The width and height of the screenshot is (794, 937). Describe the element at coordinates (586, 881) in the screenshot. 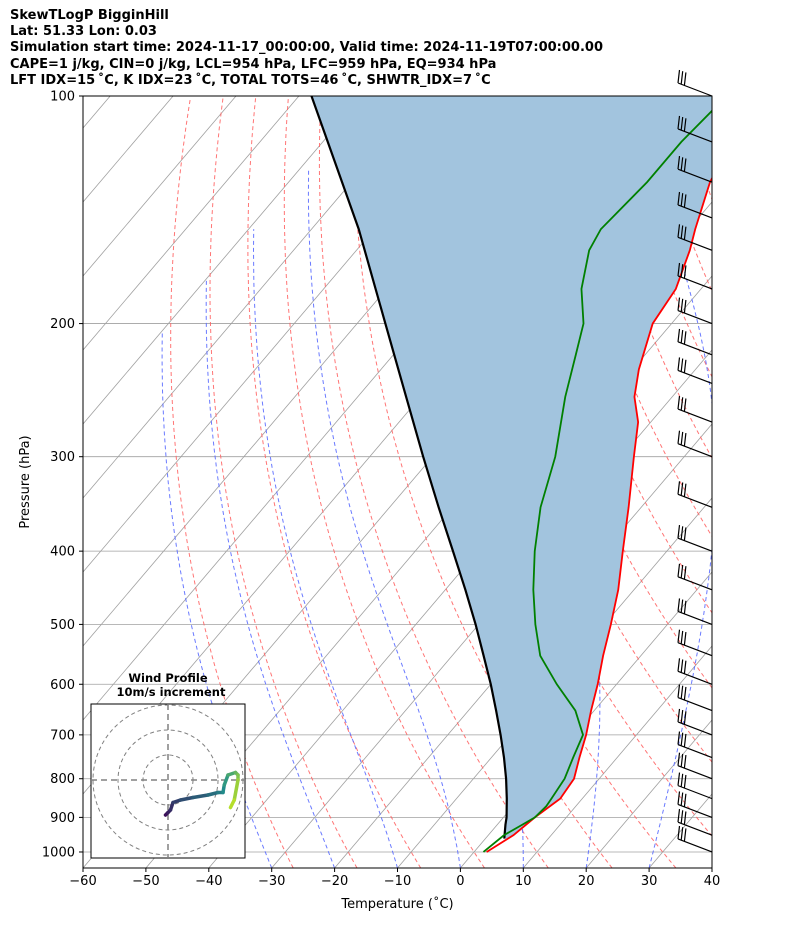

I see `x-tick-label: 20` at that location.